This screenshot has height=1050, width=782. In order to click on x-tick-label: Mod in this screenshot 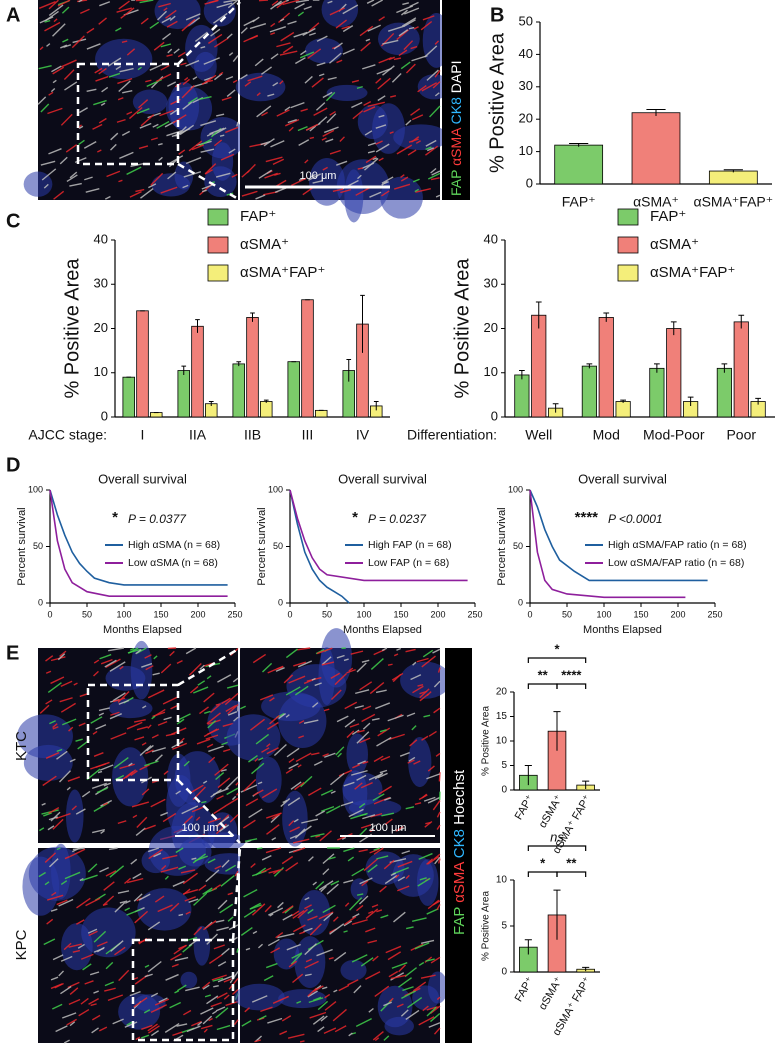, I will do `click(606, 435)`.